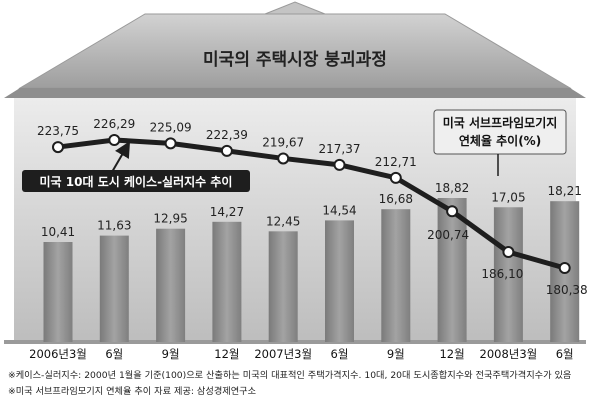  Describe the element at coordinates (295, 93) in the screenshot. I see `roof-eave` at that location.